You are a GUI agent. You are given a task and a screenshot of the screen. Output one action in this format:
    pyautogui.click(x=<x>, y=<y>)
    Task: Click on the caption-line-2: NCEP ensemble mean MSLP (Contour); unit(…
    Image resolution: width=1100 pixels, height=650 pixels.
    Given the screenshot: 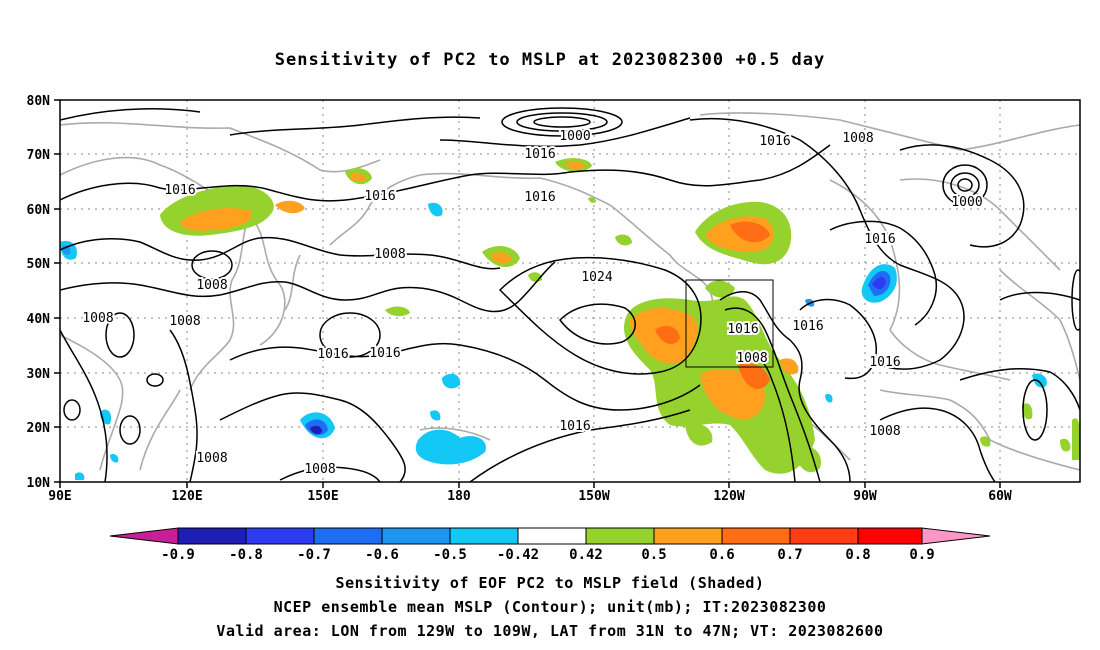 What is the action you would take?
    pyautogui.click(x=550, y=607)
    